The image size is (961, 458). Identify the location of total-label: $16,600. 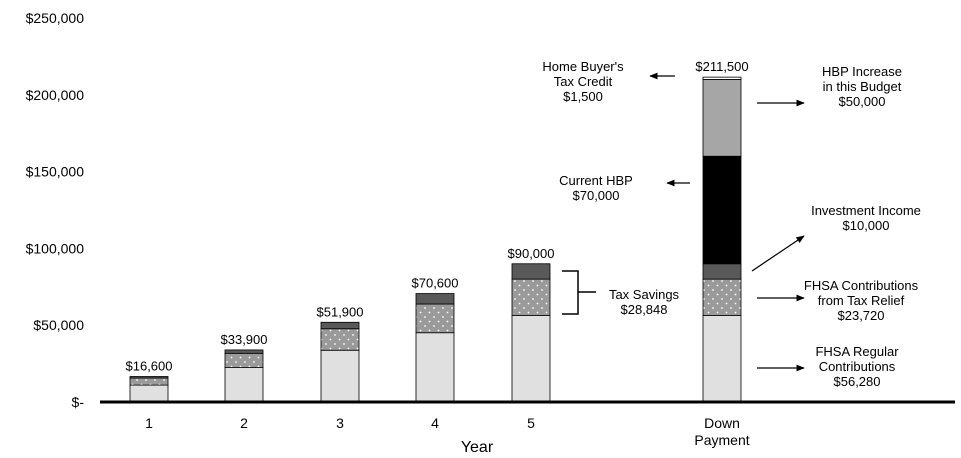
(149, 366).